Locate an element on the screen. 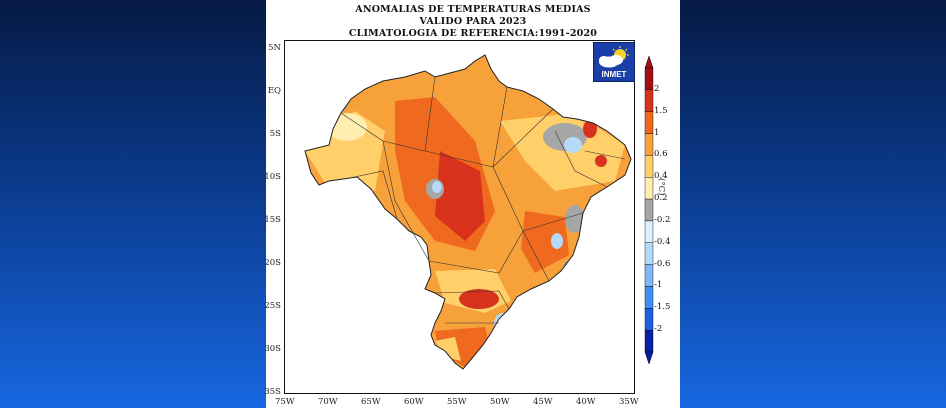 This screenshot has height=408, width=946. south-red-zone is located at coordinates (479, 299).